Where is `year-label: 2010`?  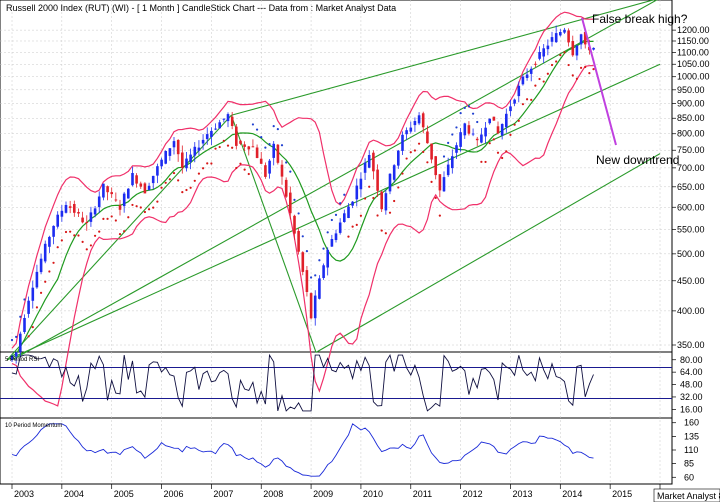 year-label: 2010 is located at coordinates (373, 494).